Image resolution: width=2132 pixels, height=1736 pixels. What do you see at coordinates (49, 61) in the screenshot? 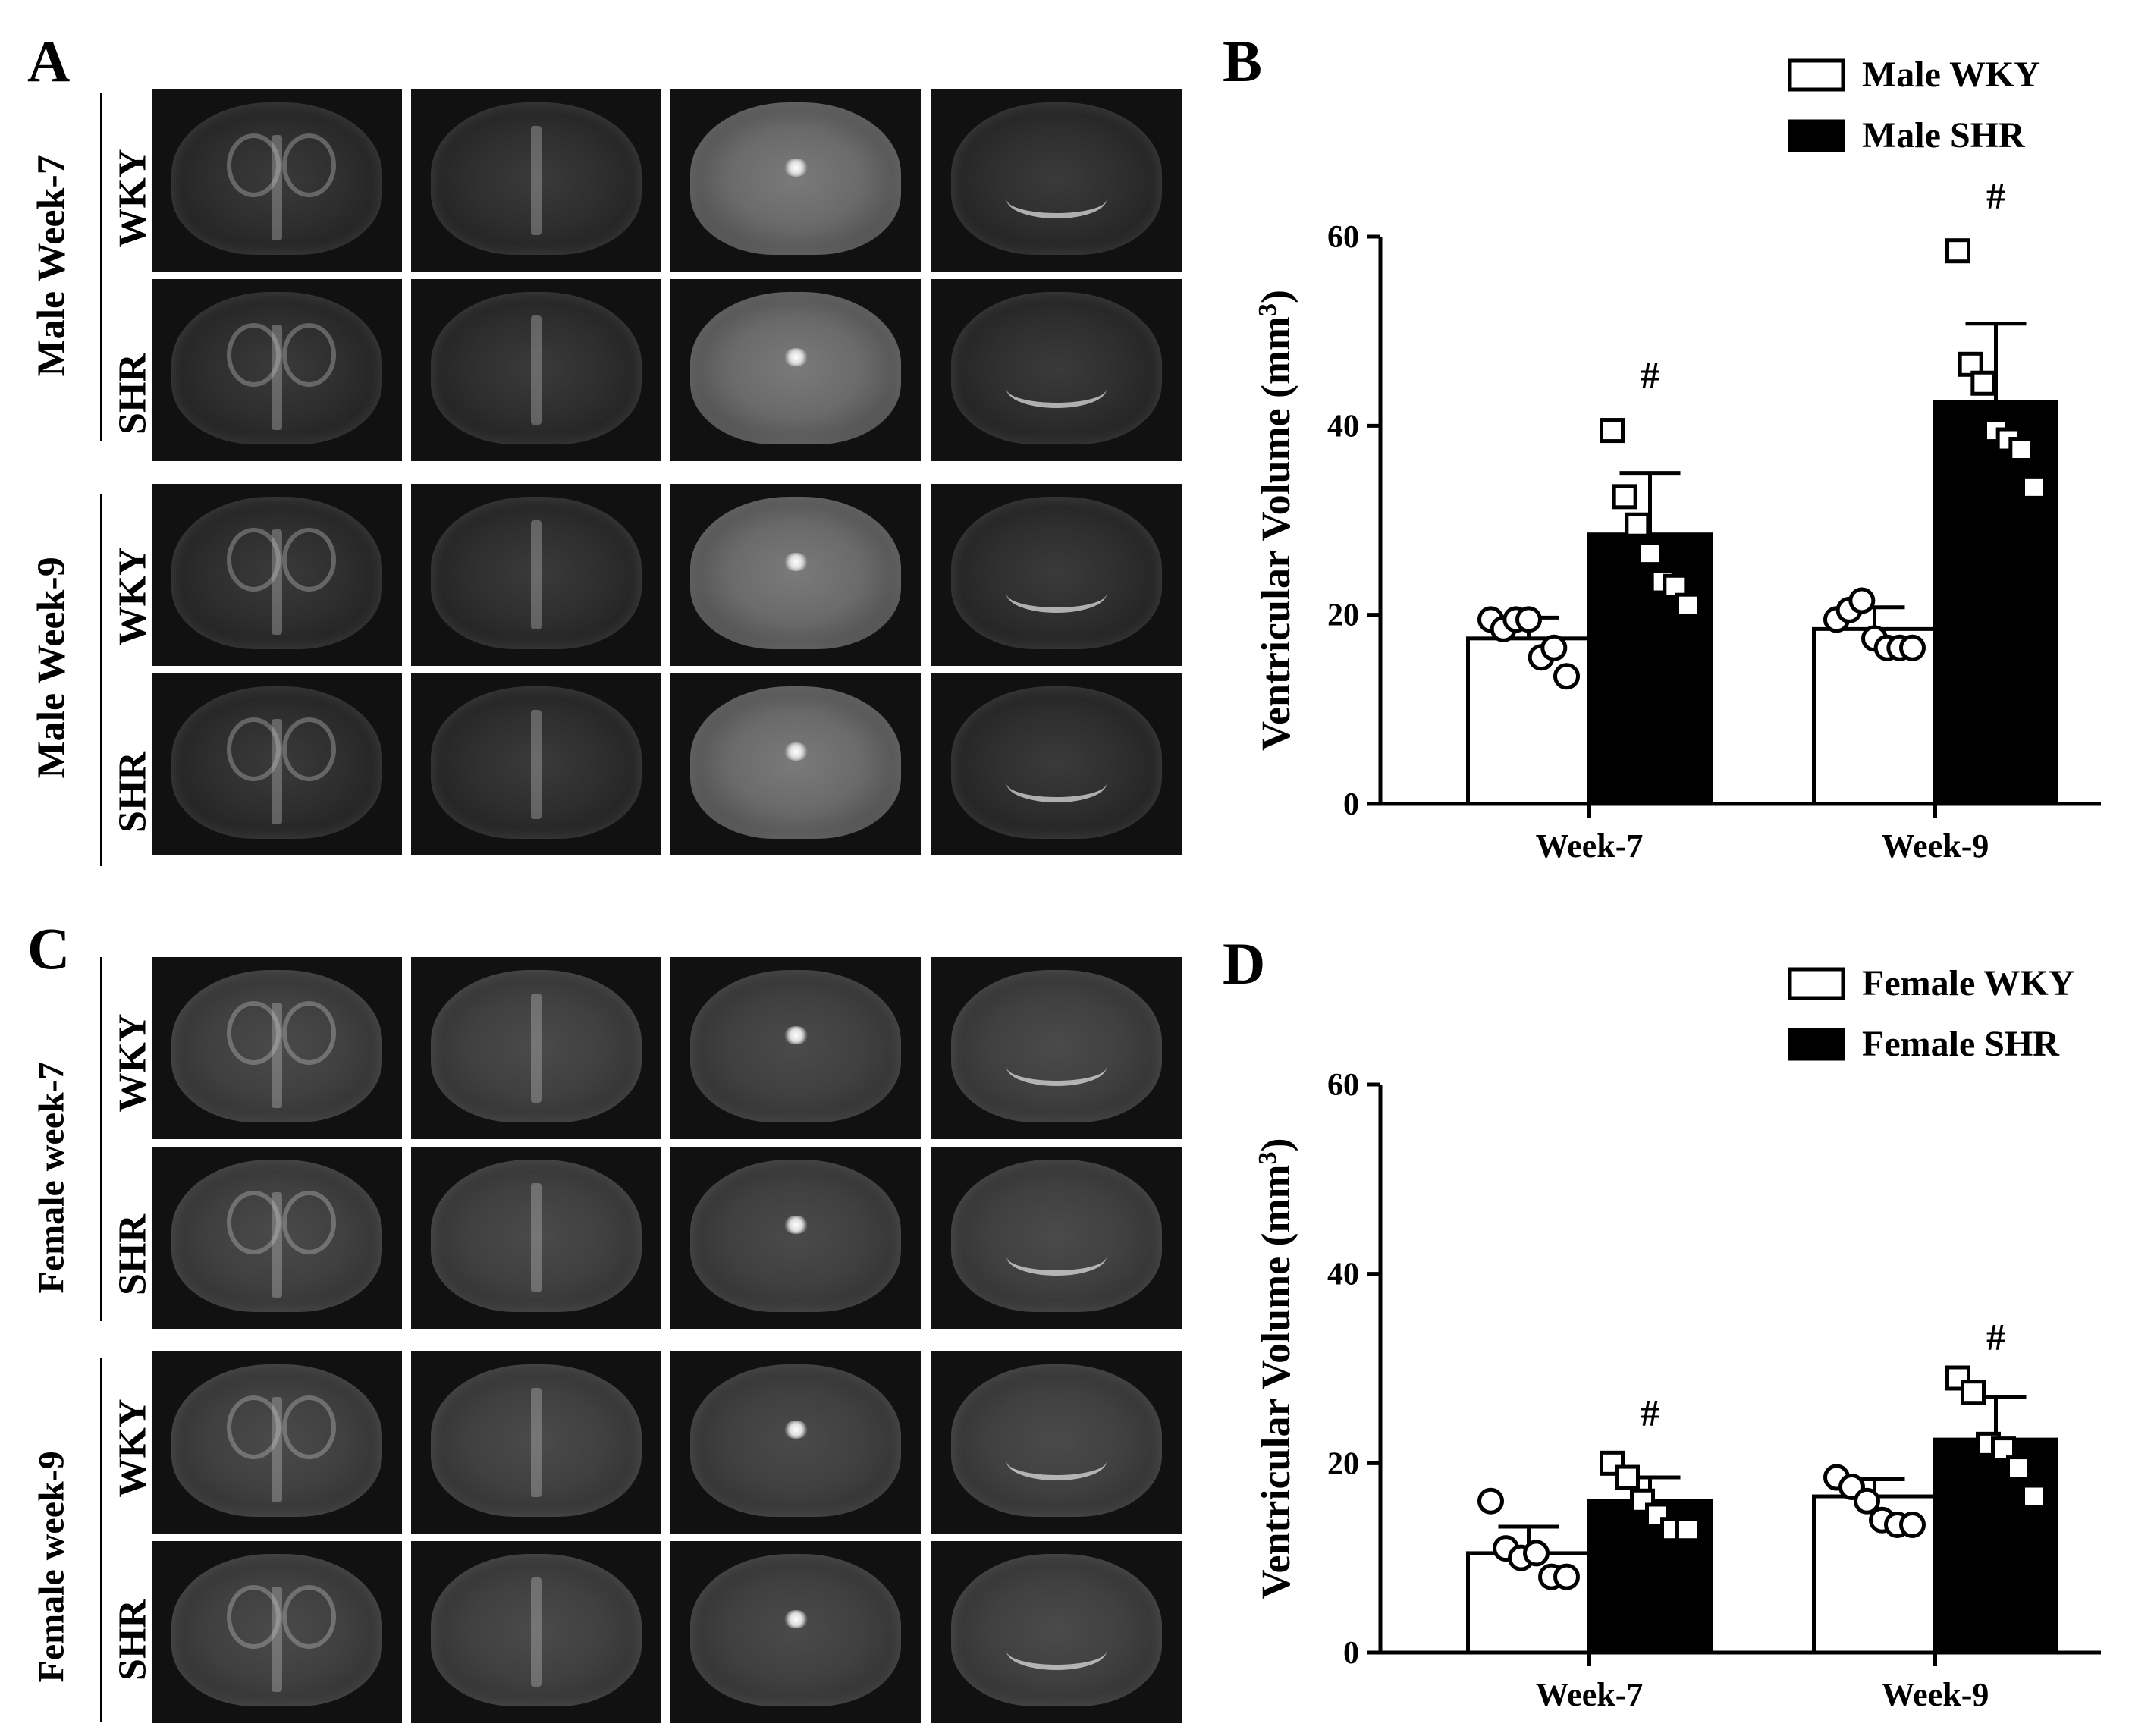
I see `panel-letter-a: A` at bounding box center [49, 61].